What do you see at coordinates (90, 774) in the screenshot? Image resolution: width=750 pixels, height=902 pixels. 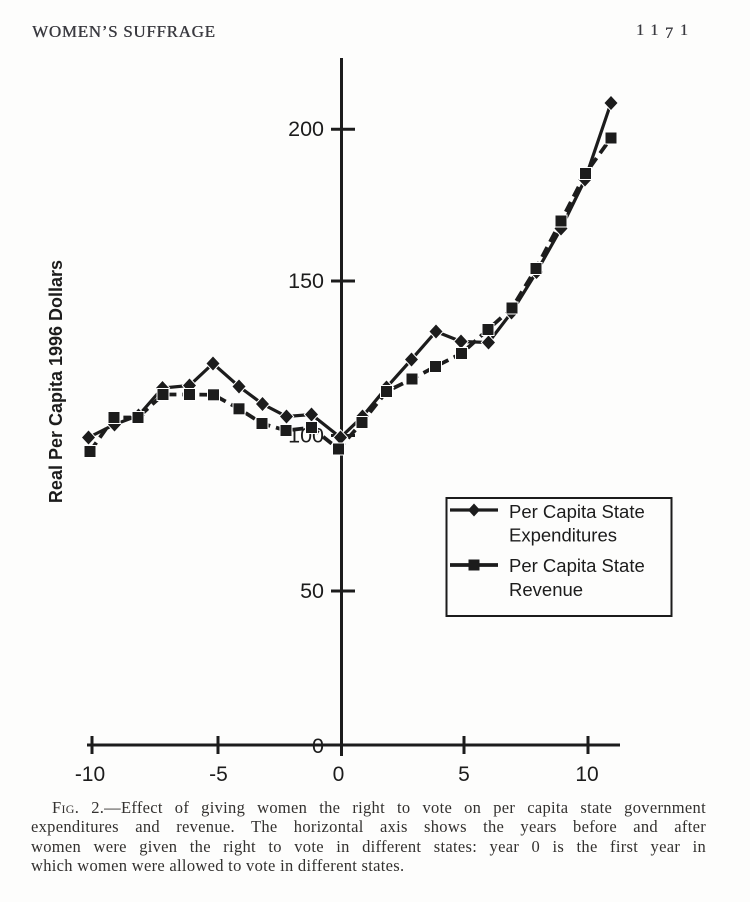 I see `svg-text: -10` at bounding box center [90, 774].